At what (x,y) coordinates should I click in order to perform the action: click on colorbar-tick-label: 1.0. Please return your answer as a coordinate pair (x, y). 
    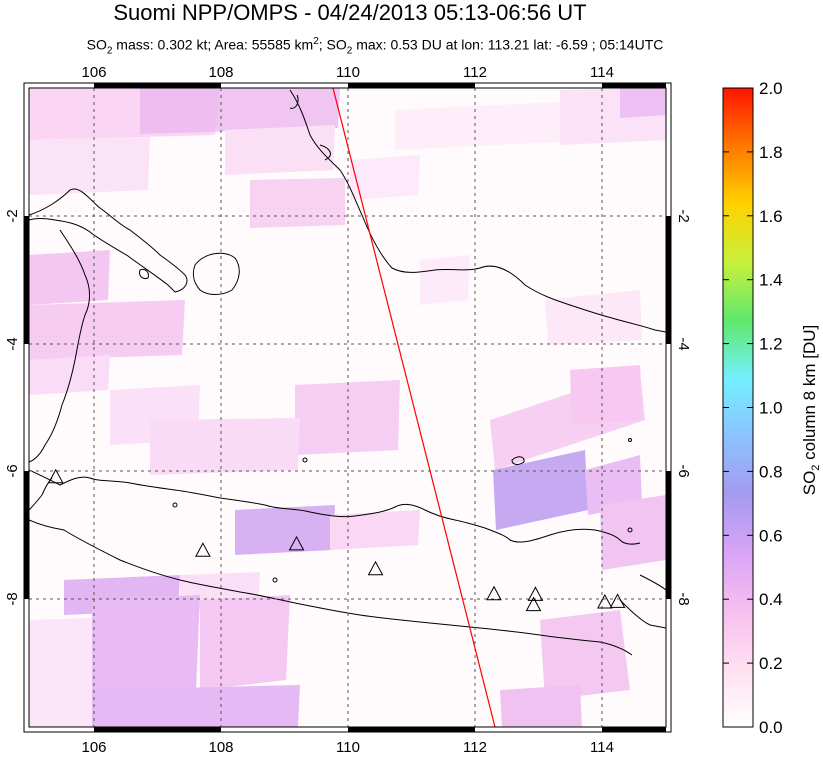
    Looking at the image, I should click on (771, 408).